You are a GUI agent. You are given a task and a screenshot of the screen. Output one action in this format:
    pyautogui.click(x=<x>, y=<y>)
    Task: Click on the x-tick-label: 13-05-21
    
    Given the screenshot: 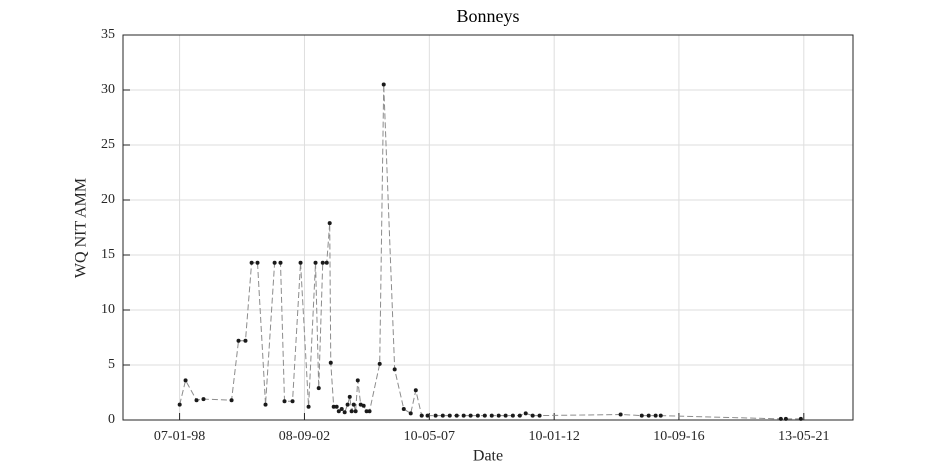 What is the action you would take?
    pyautogui.click(x=803, y=436)
    